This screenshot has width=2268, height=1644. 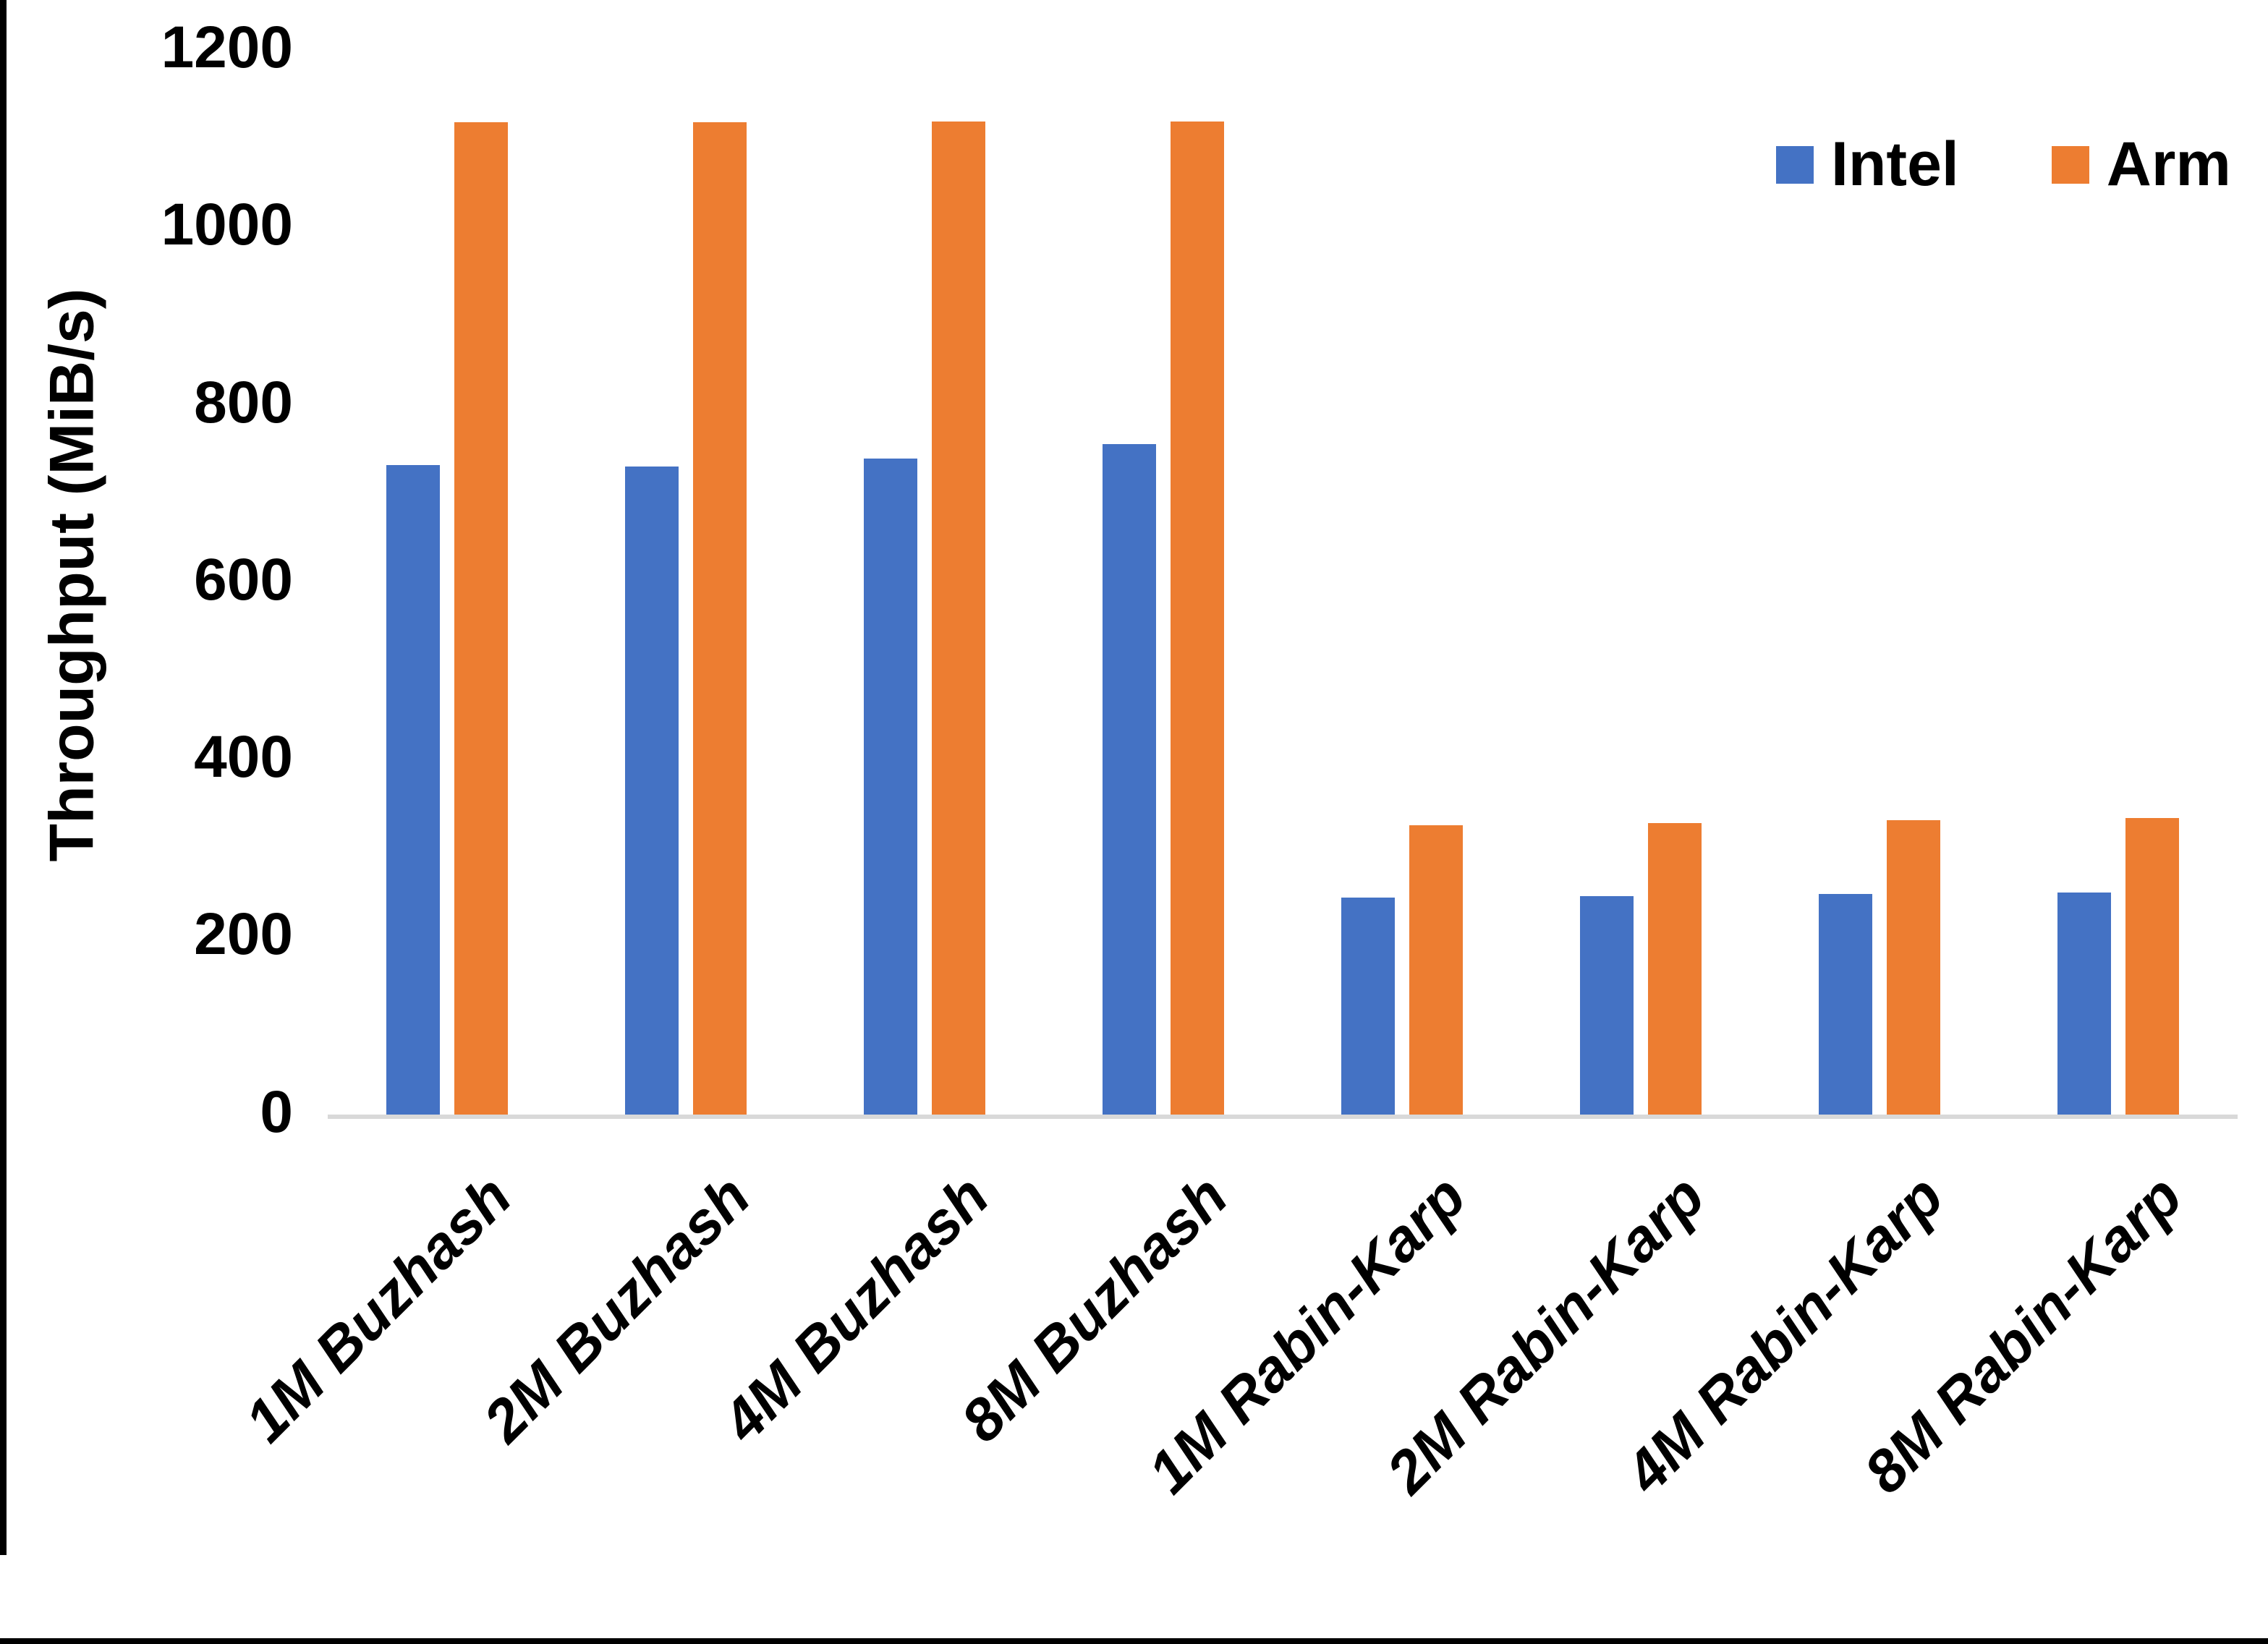 I want to click on x-axis-line, so click(x=1283, y=1117).